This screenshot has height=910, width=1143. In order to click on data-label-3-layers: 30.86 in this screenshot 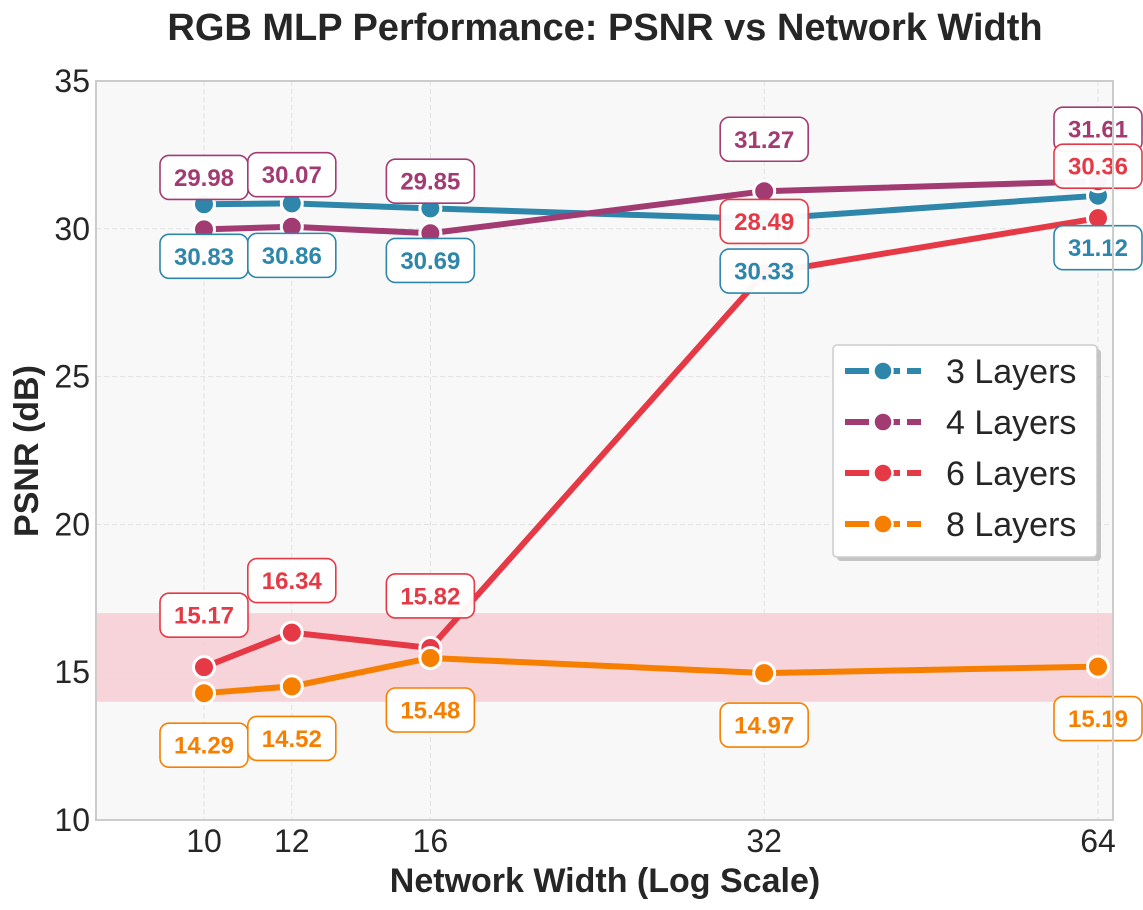, I will do `click(292, 255)`.